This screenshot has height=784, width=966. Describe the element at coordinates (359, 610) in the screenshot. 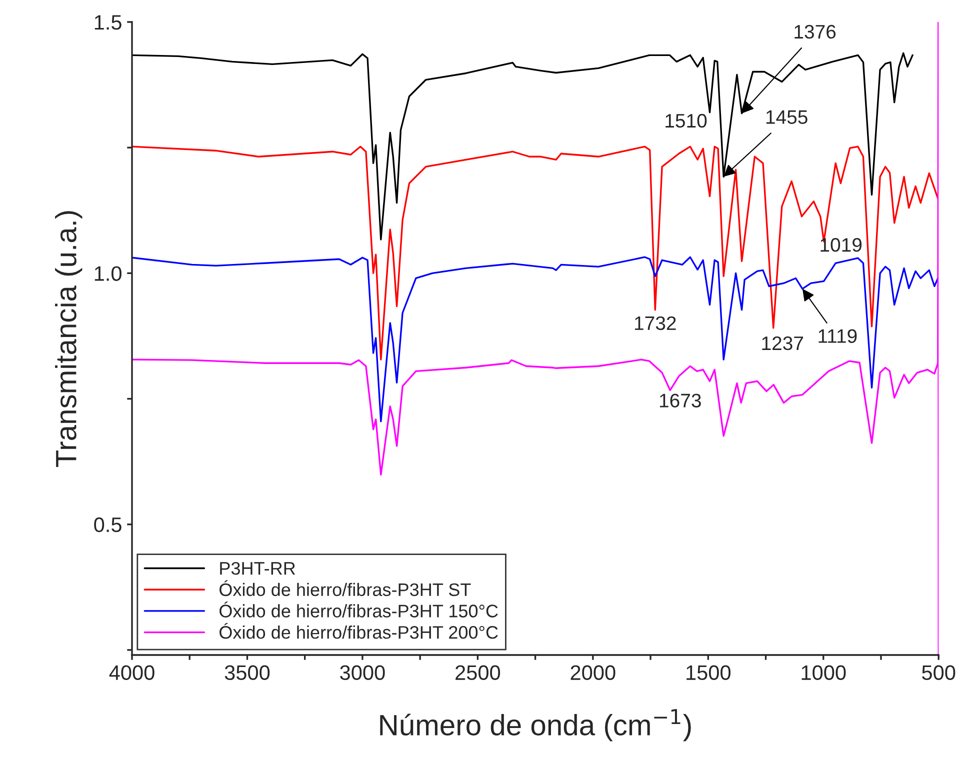

I see `legend-label: Óxido de hierro/fibras-P3HT 150°C` at that location.